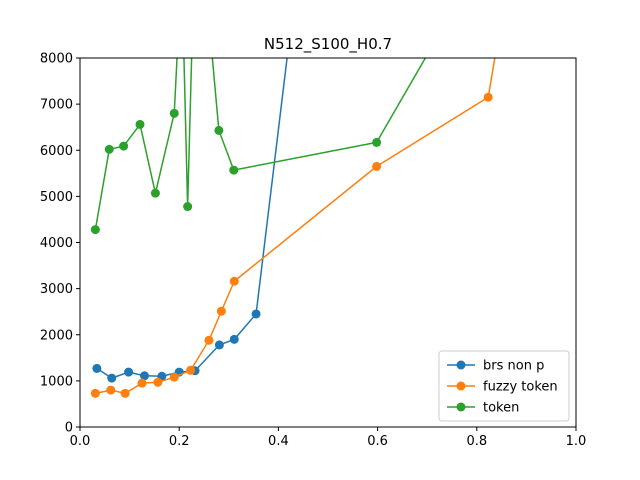  I want to click on legend-label: token, so click(501, 408).